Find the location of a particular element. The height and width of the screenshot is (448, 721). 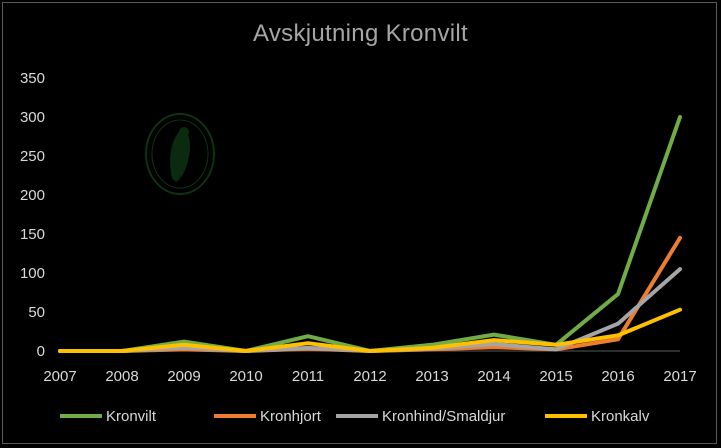

x-tick-label: 2013 is located at coordinates (431, 376).